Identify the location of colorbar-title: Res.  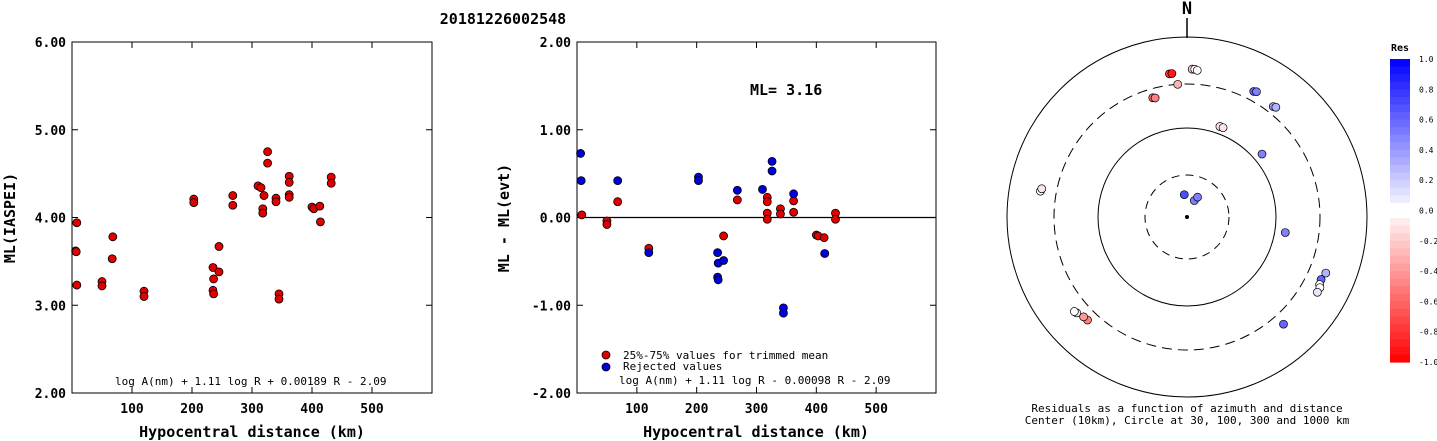
(1400, 48).